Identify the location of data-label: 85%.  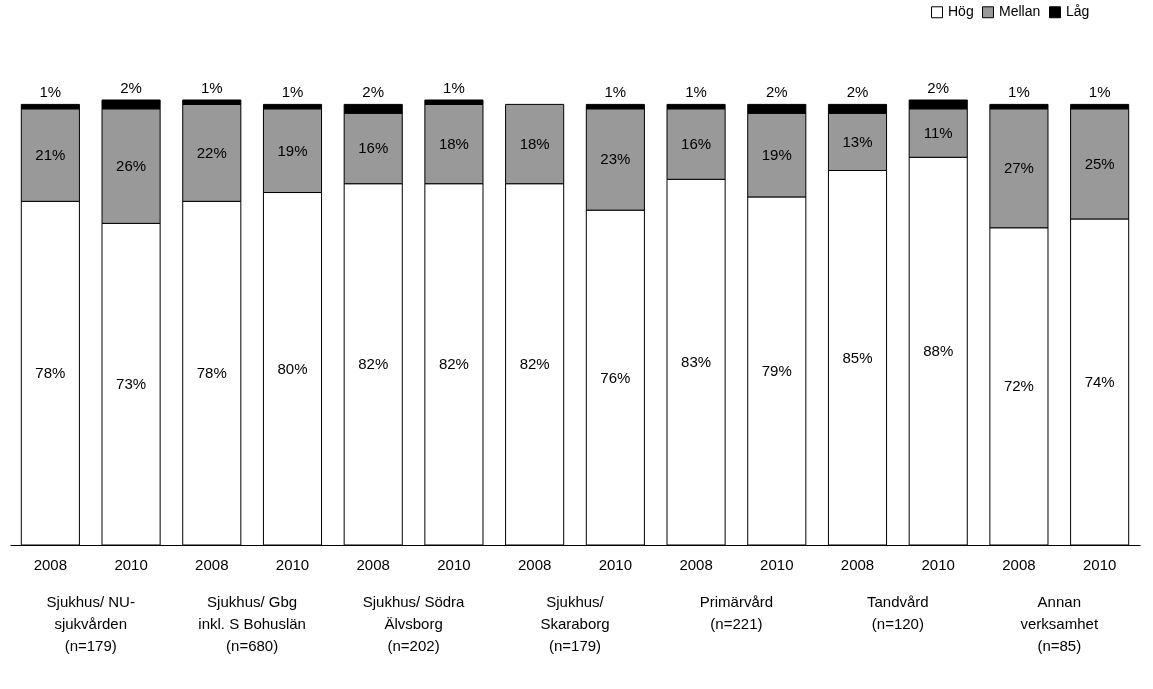
(857, 357).